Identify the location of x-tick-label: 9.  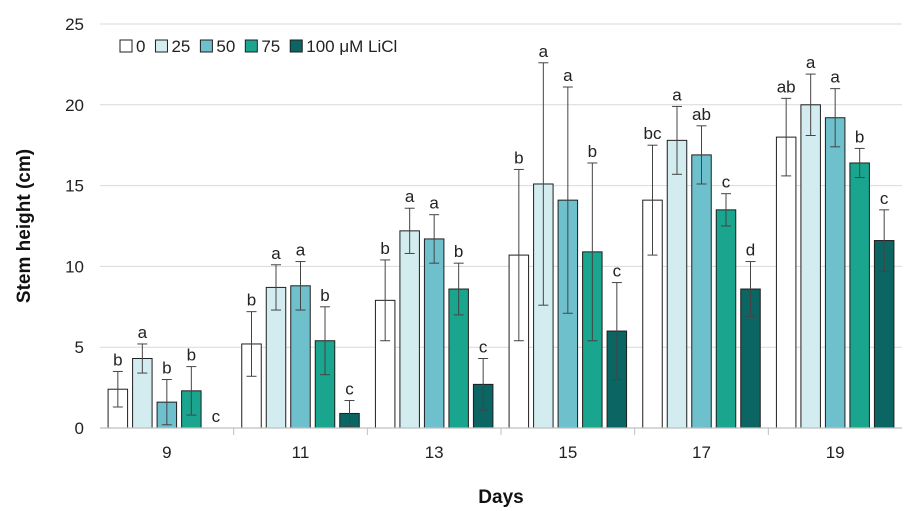
(166, 452).